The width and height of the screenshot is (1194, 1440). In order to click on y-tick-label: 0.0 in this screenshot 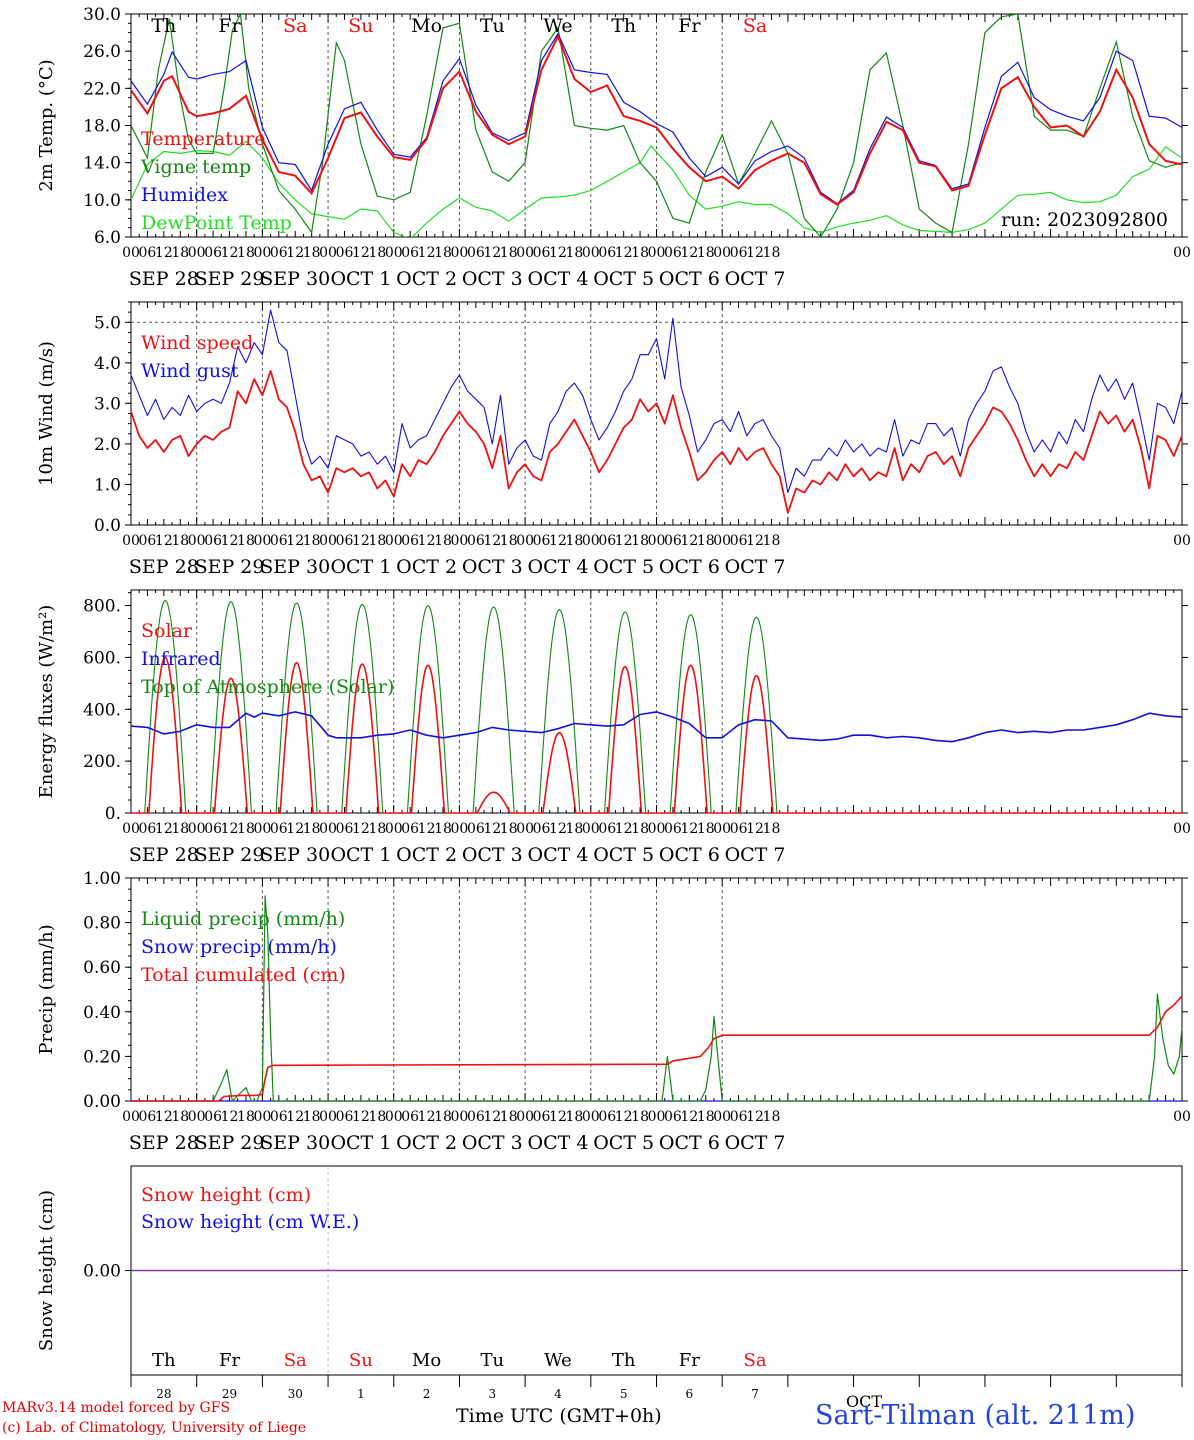, I will do `click(107, 526)`.